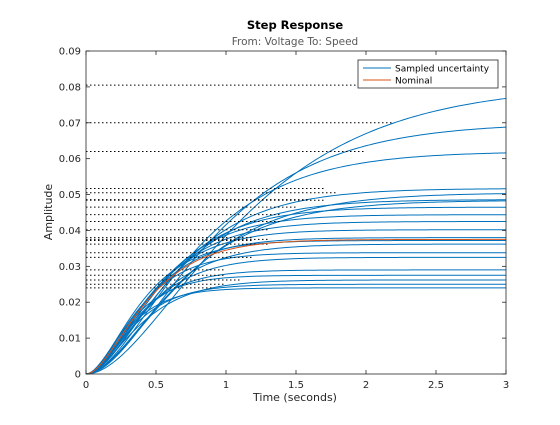 The height and width of the screenshot is (425, 560). What do you see at coordinates (70, 303) in the screenshot?
I see `y-tick-label: 0.02` at bounding box center [70, 303].